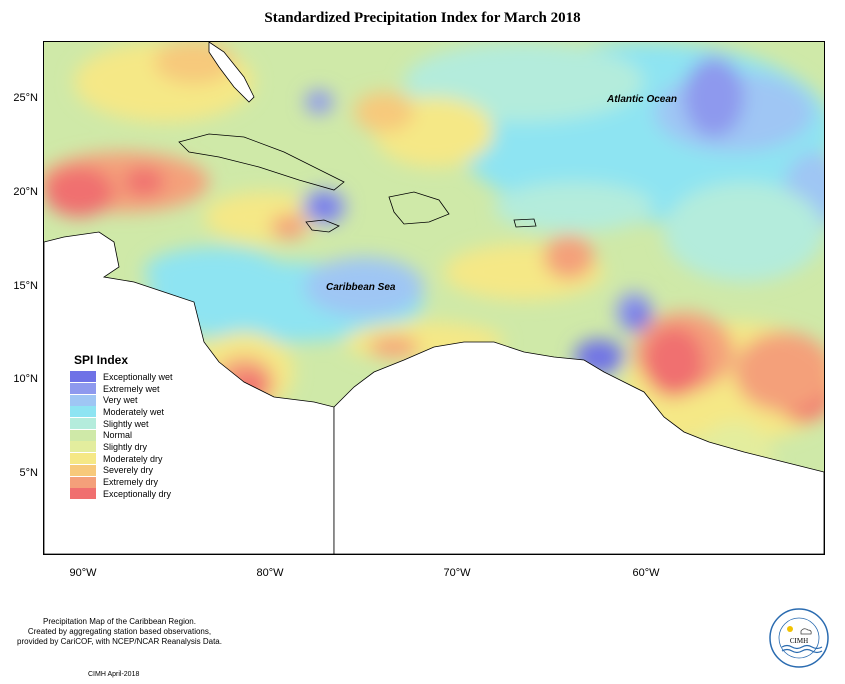 This screenshot has width=845, height=684. What do you see at coordinates (457, 573) in the screenshot?
I see `lon-label-70: 70°W` at bounding box center [457, 573].